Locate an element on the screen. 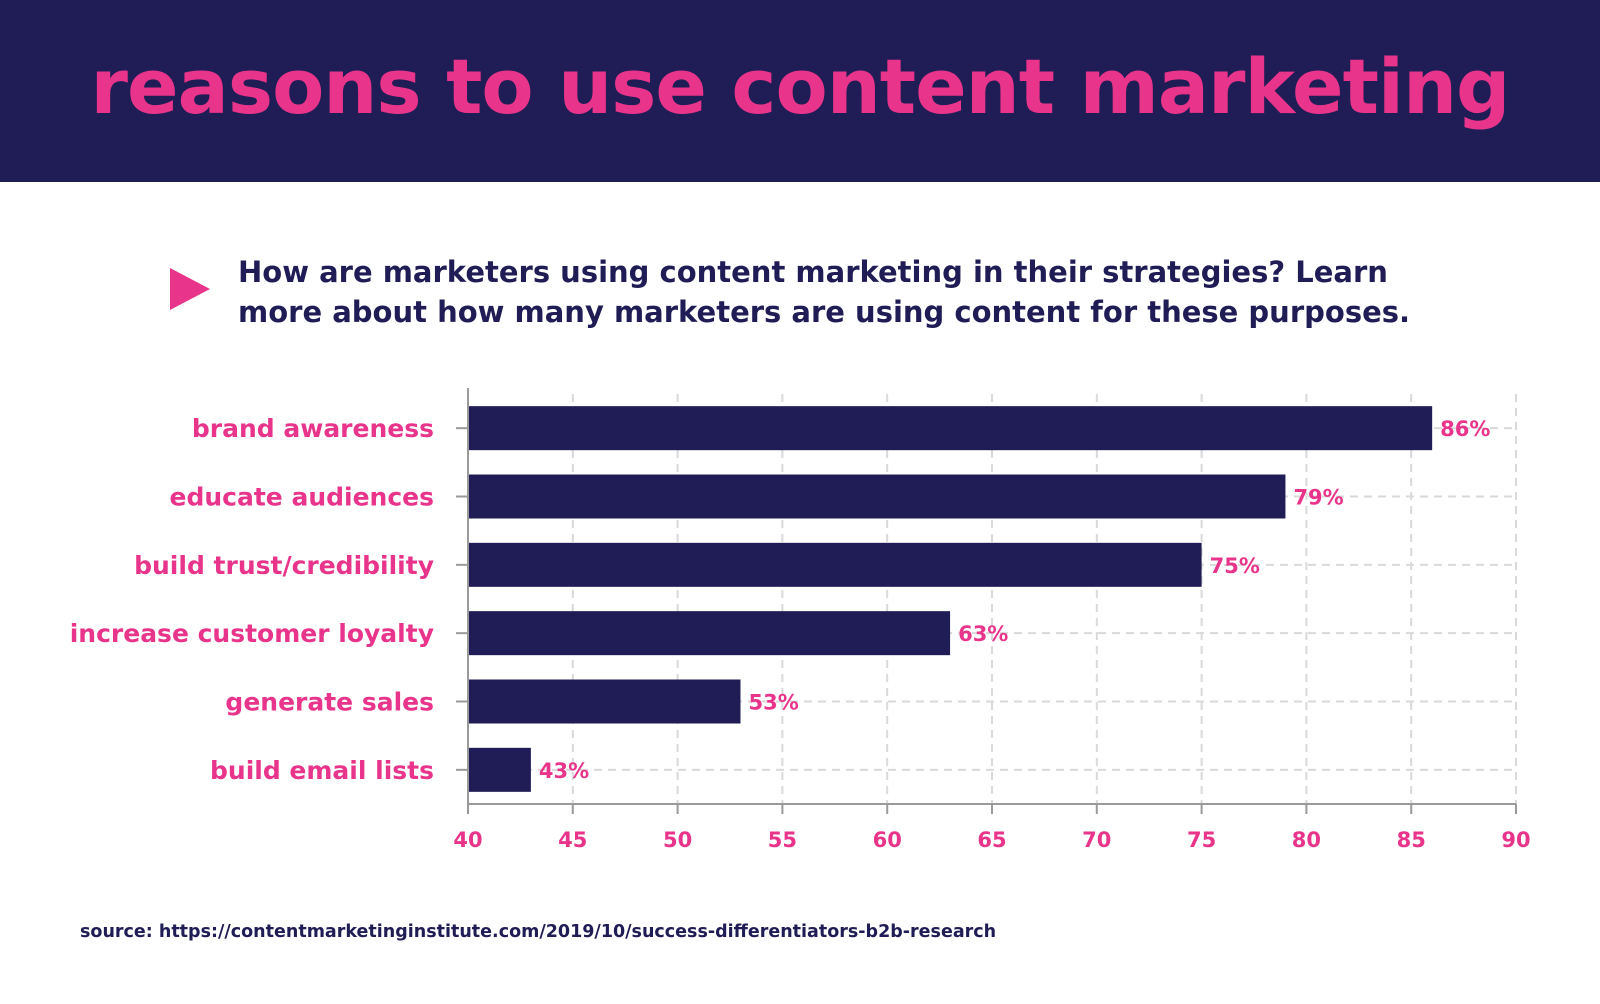  x-tick-label: 45 is located at coordinates (572, 840).